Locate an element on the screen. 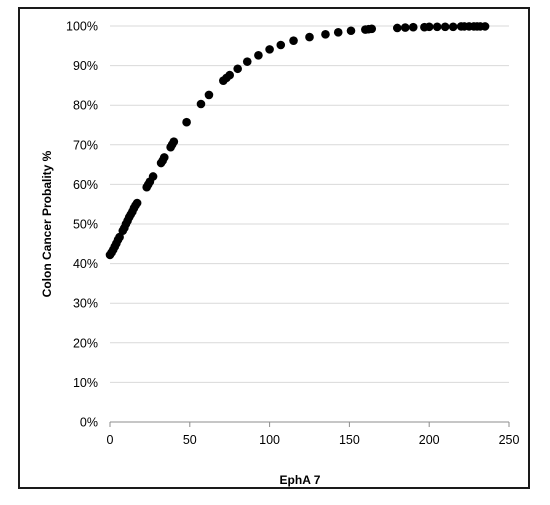  x-tick-label: 0 is located at coordinates (110, 440).